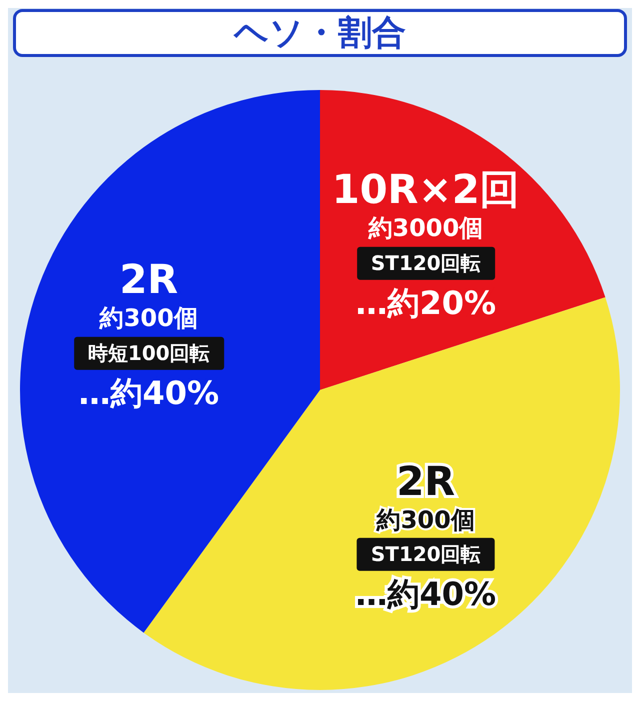  Describe the element at coordinates (149, 353) in the screenshot. I see `text: 時短100回転` at that location.